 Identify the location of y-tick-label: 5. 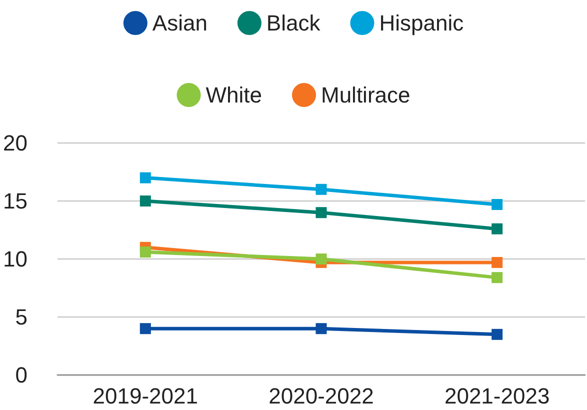
(21, 317).